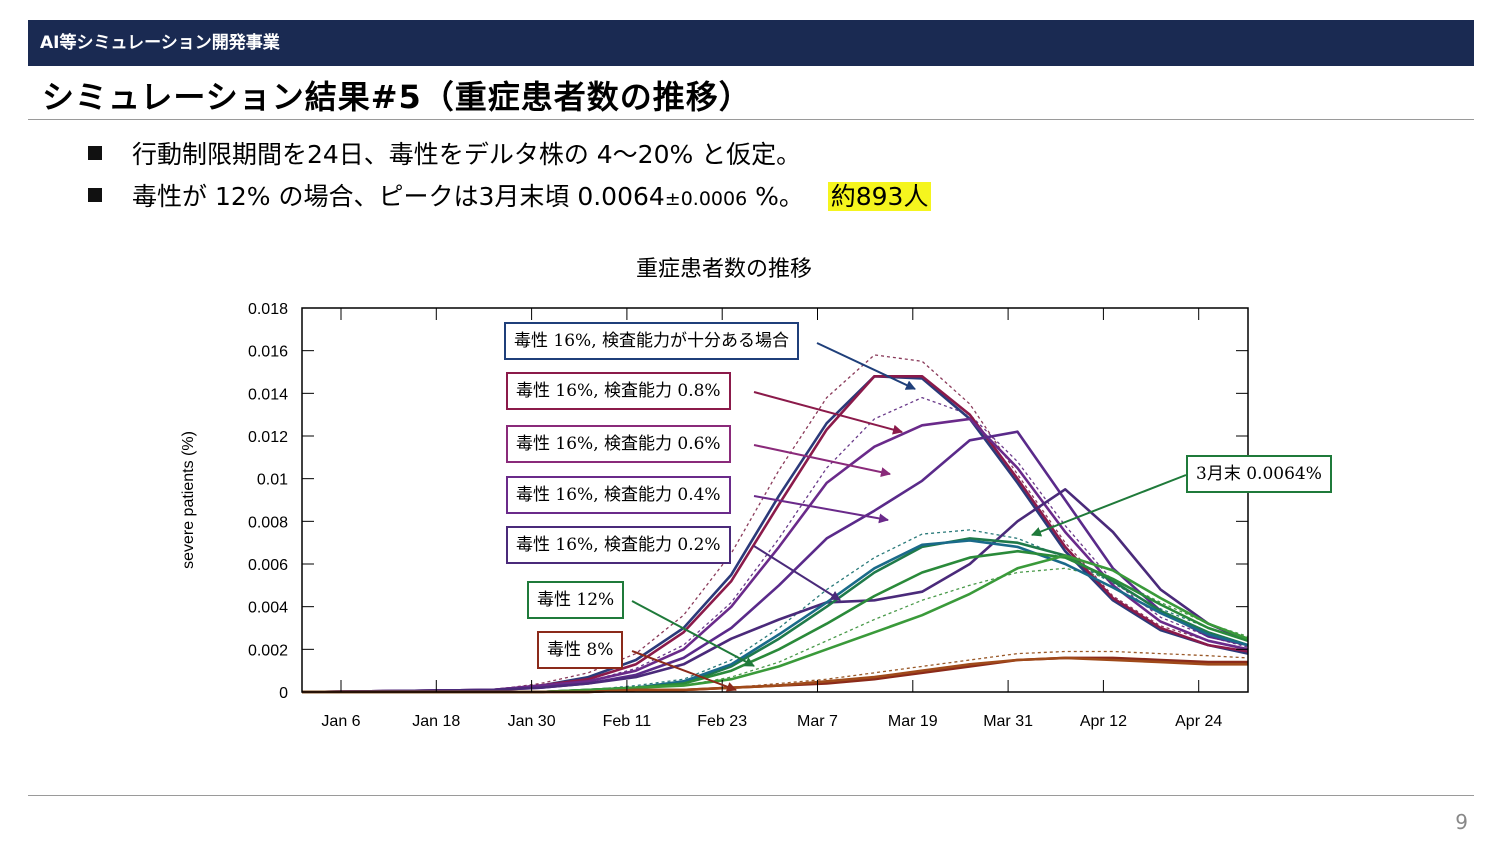  I want to click on y-axis-label: severe patients (%), so click(188, 500).